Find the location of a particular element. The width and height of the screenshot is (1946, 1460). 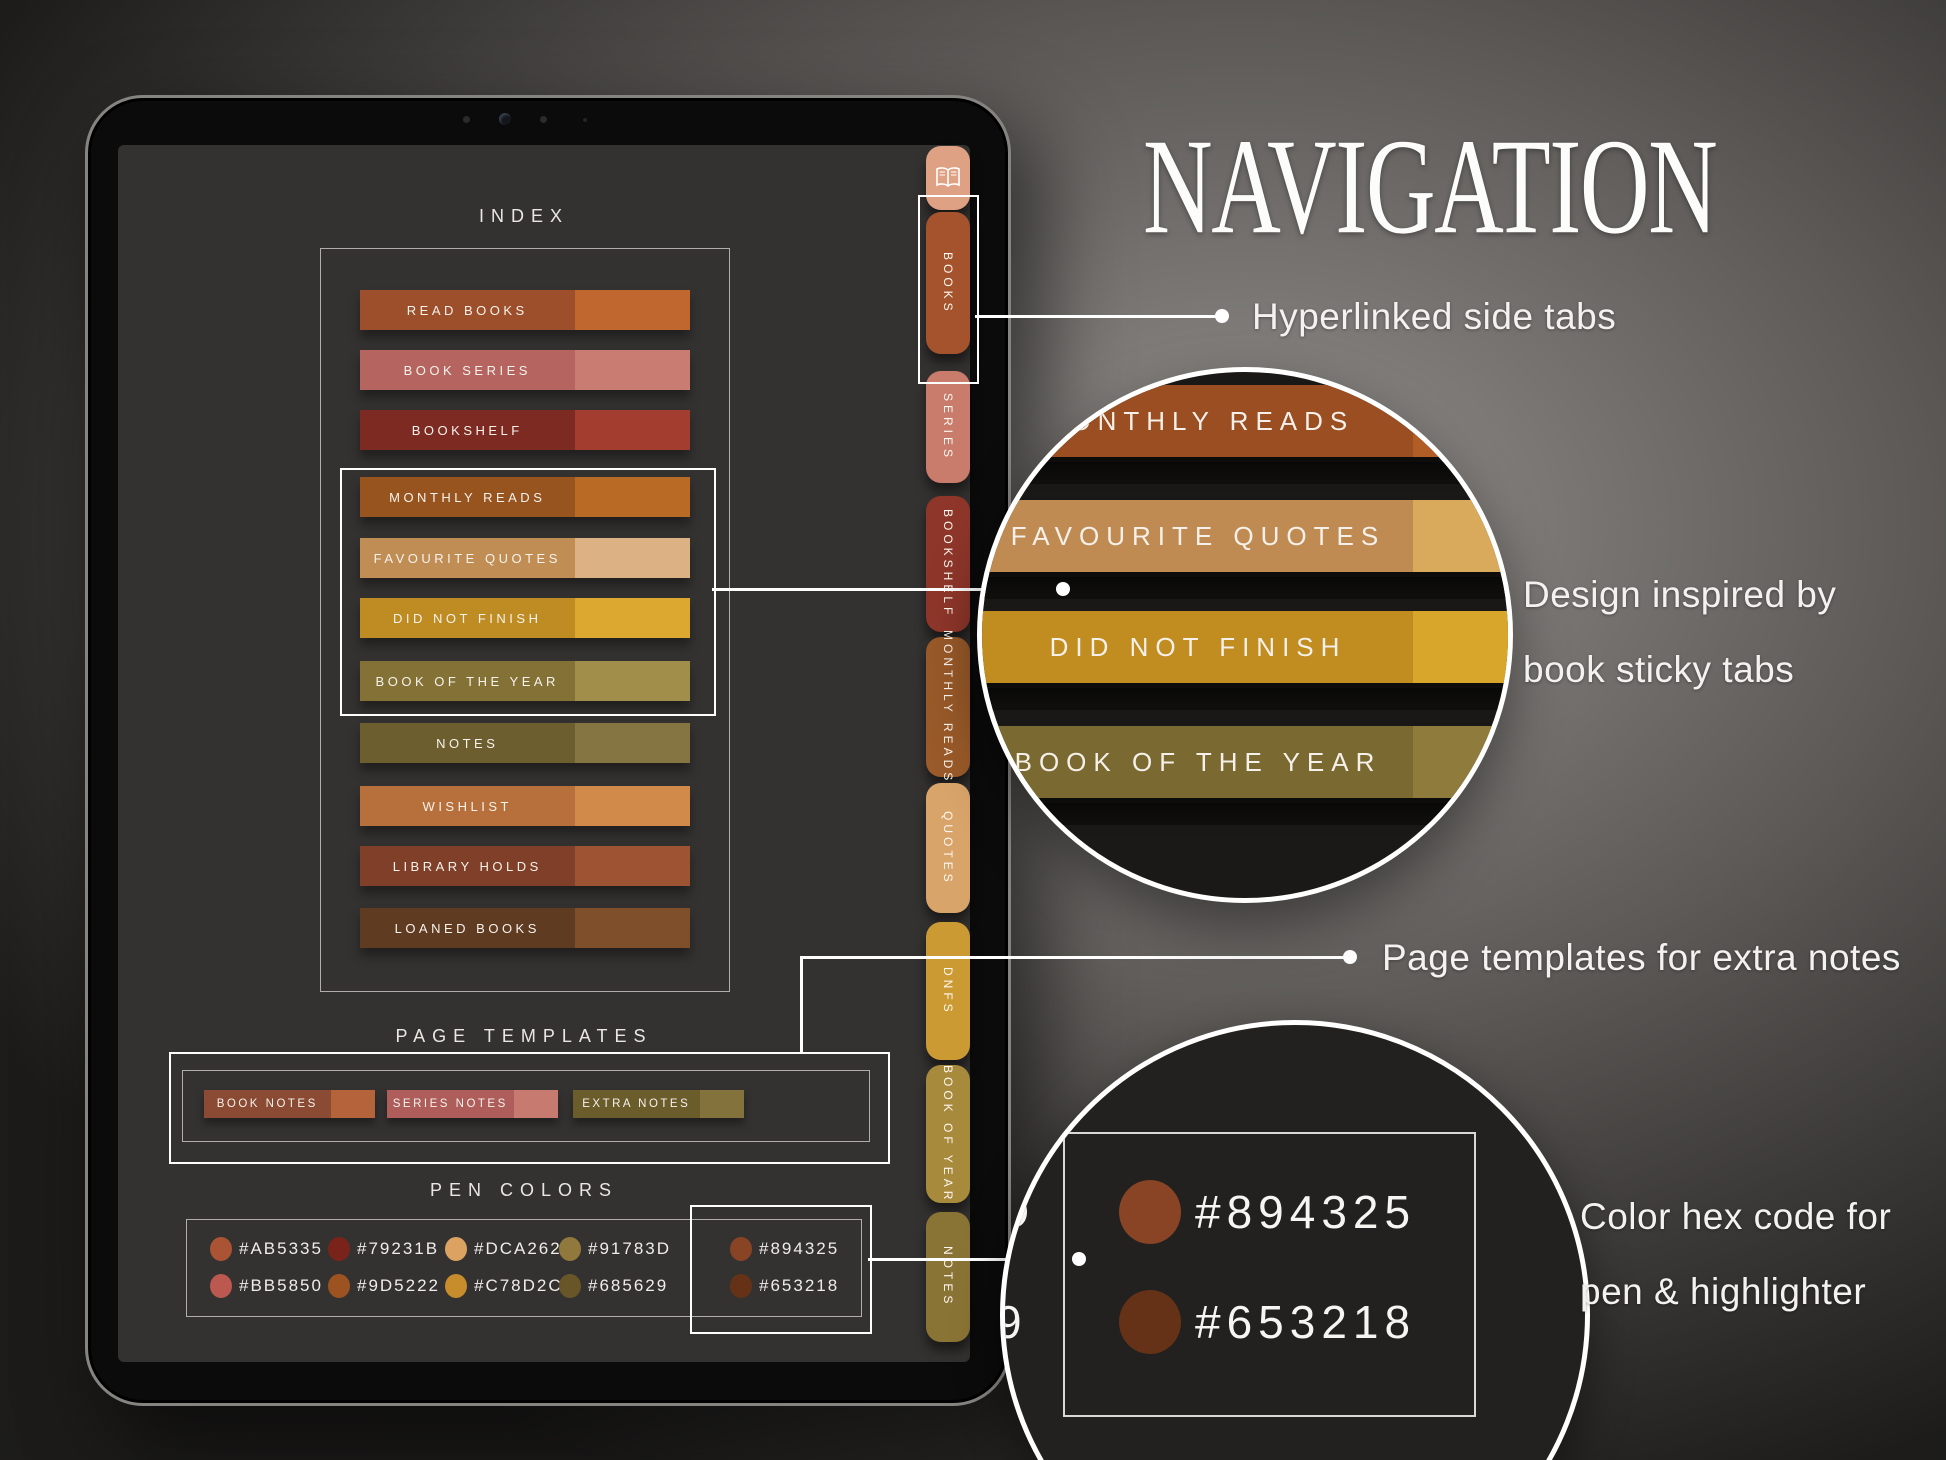

side-tab-label: BOOKS is located at coordinates (948, 283).